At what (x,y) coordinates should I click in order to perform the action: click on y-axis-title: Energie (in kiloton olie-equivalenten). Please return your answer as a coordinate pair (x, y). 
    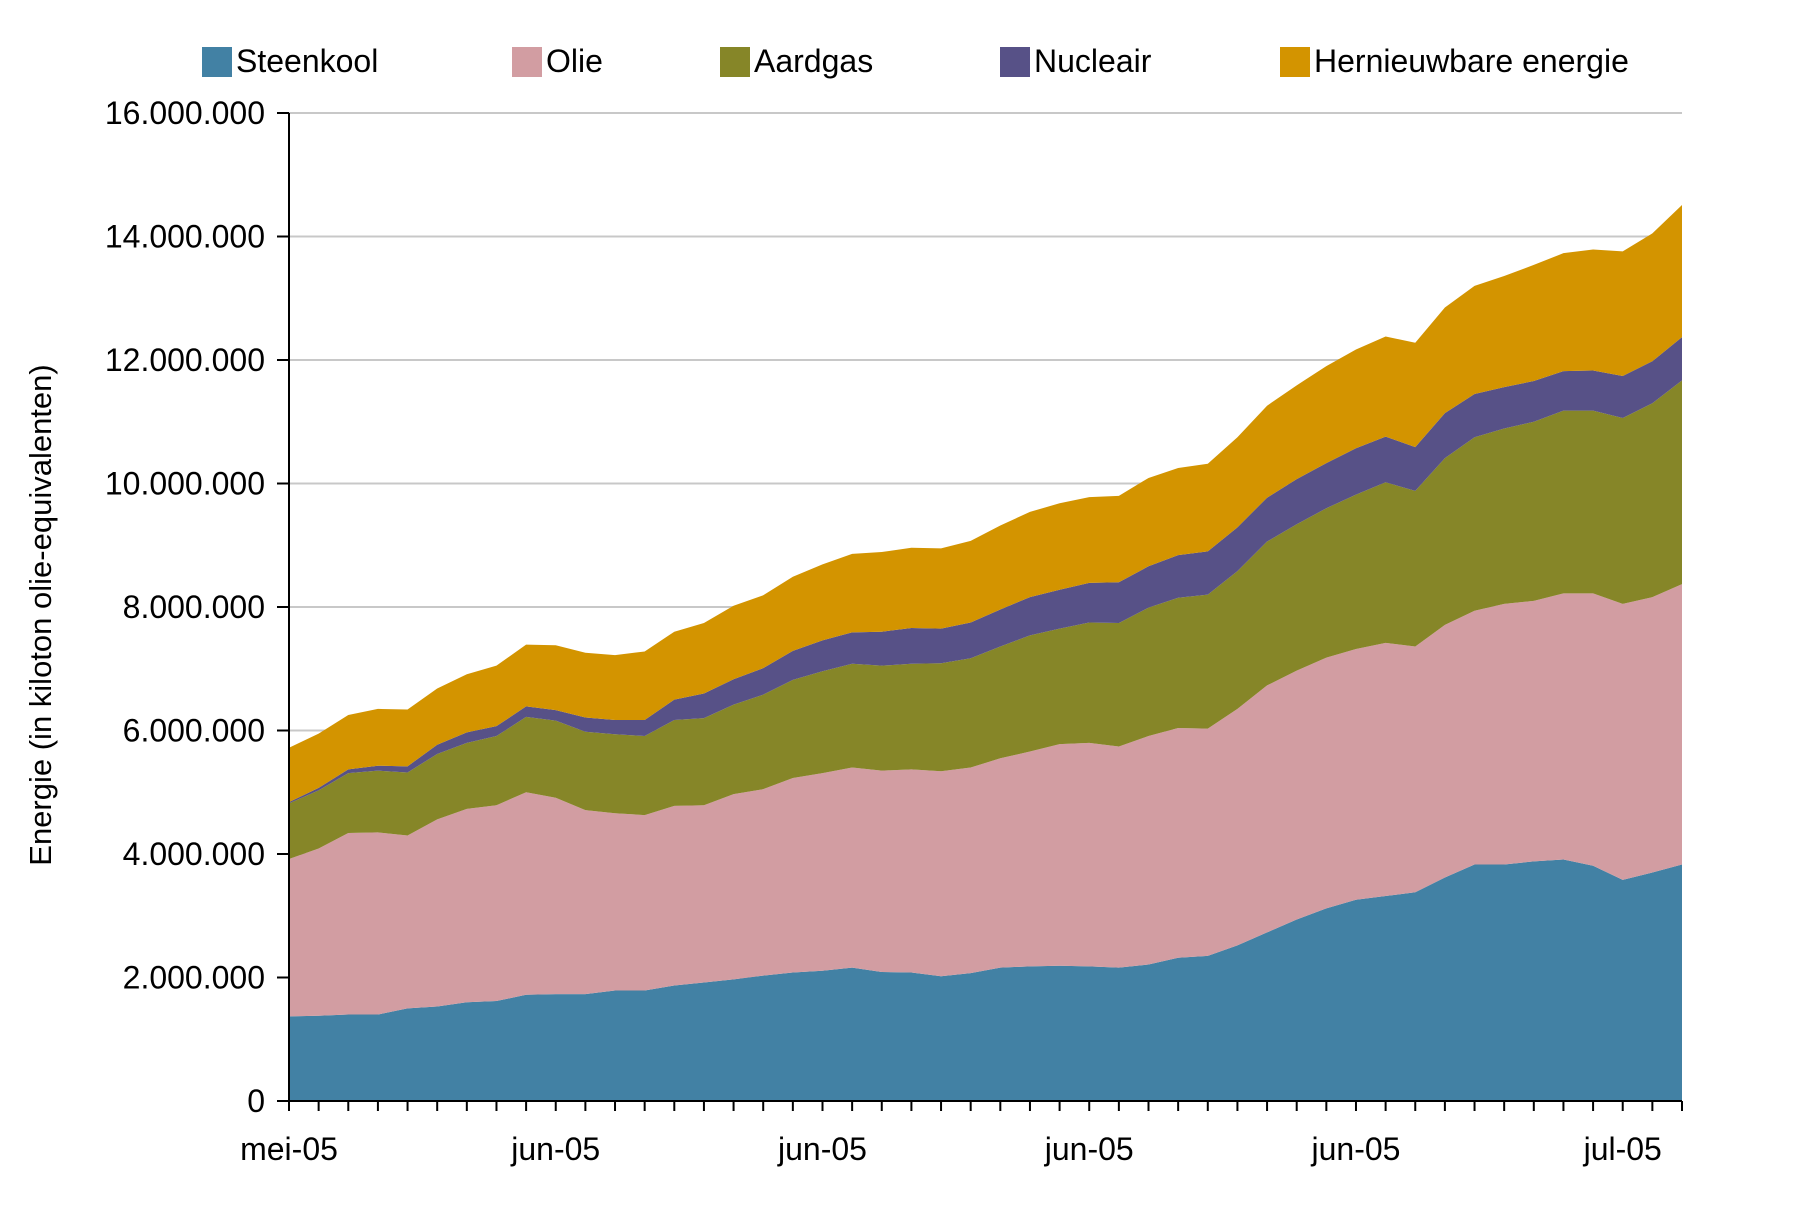
    Looking at the image, I should click on (40, 614).